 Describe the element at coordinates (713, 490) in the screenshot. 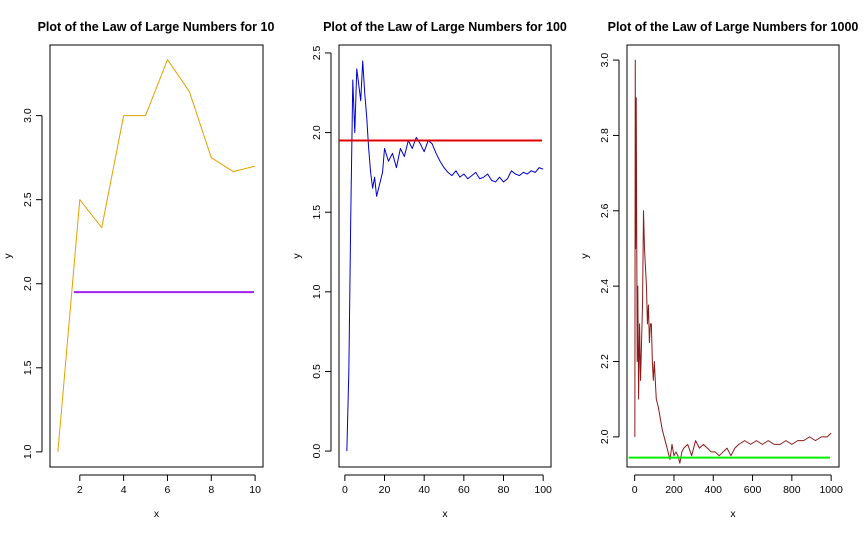

I see `x-tick-label: 400` at that location.